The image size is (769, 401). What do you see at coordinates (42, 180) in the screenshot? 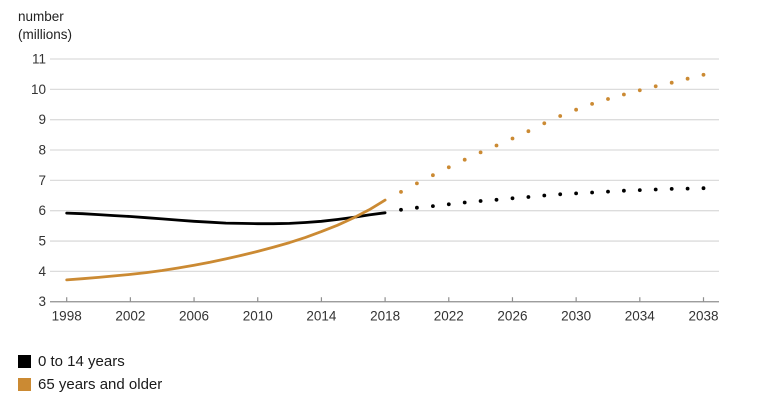
I see `y-tick-label: 7` at bounding box center [42, 180].